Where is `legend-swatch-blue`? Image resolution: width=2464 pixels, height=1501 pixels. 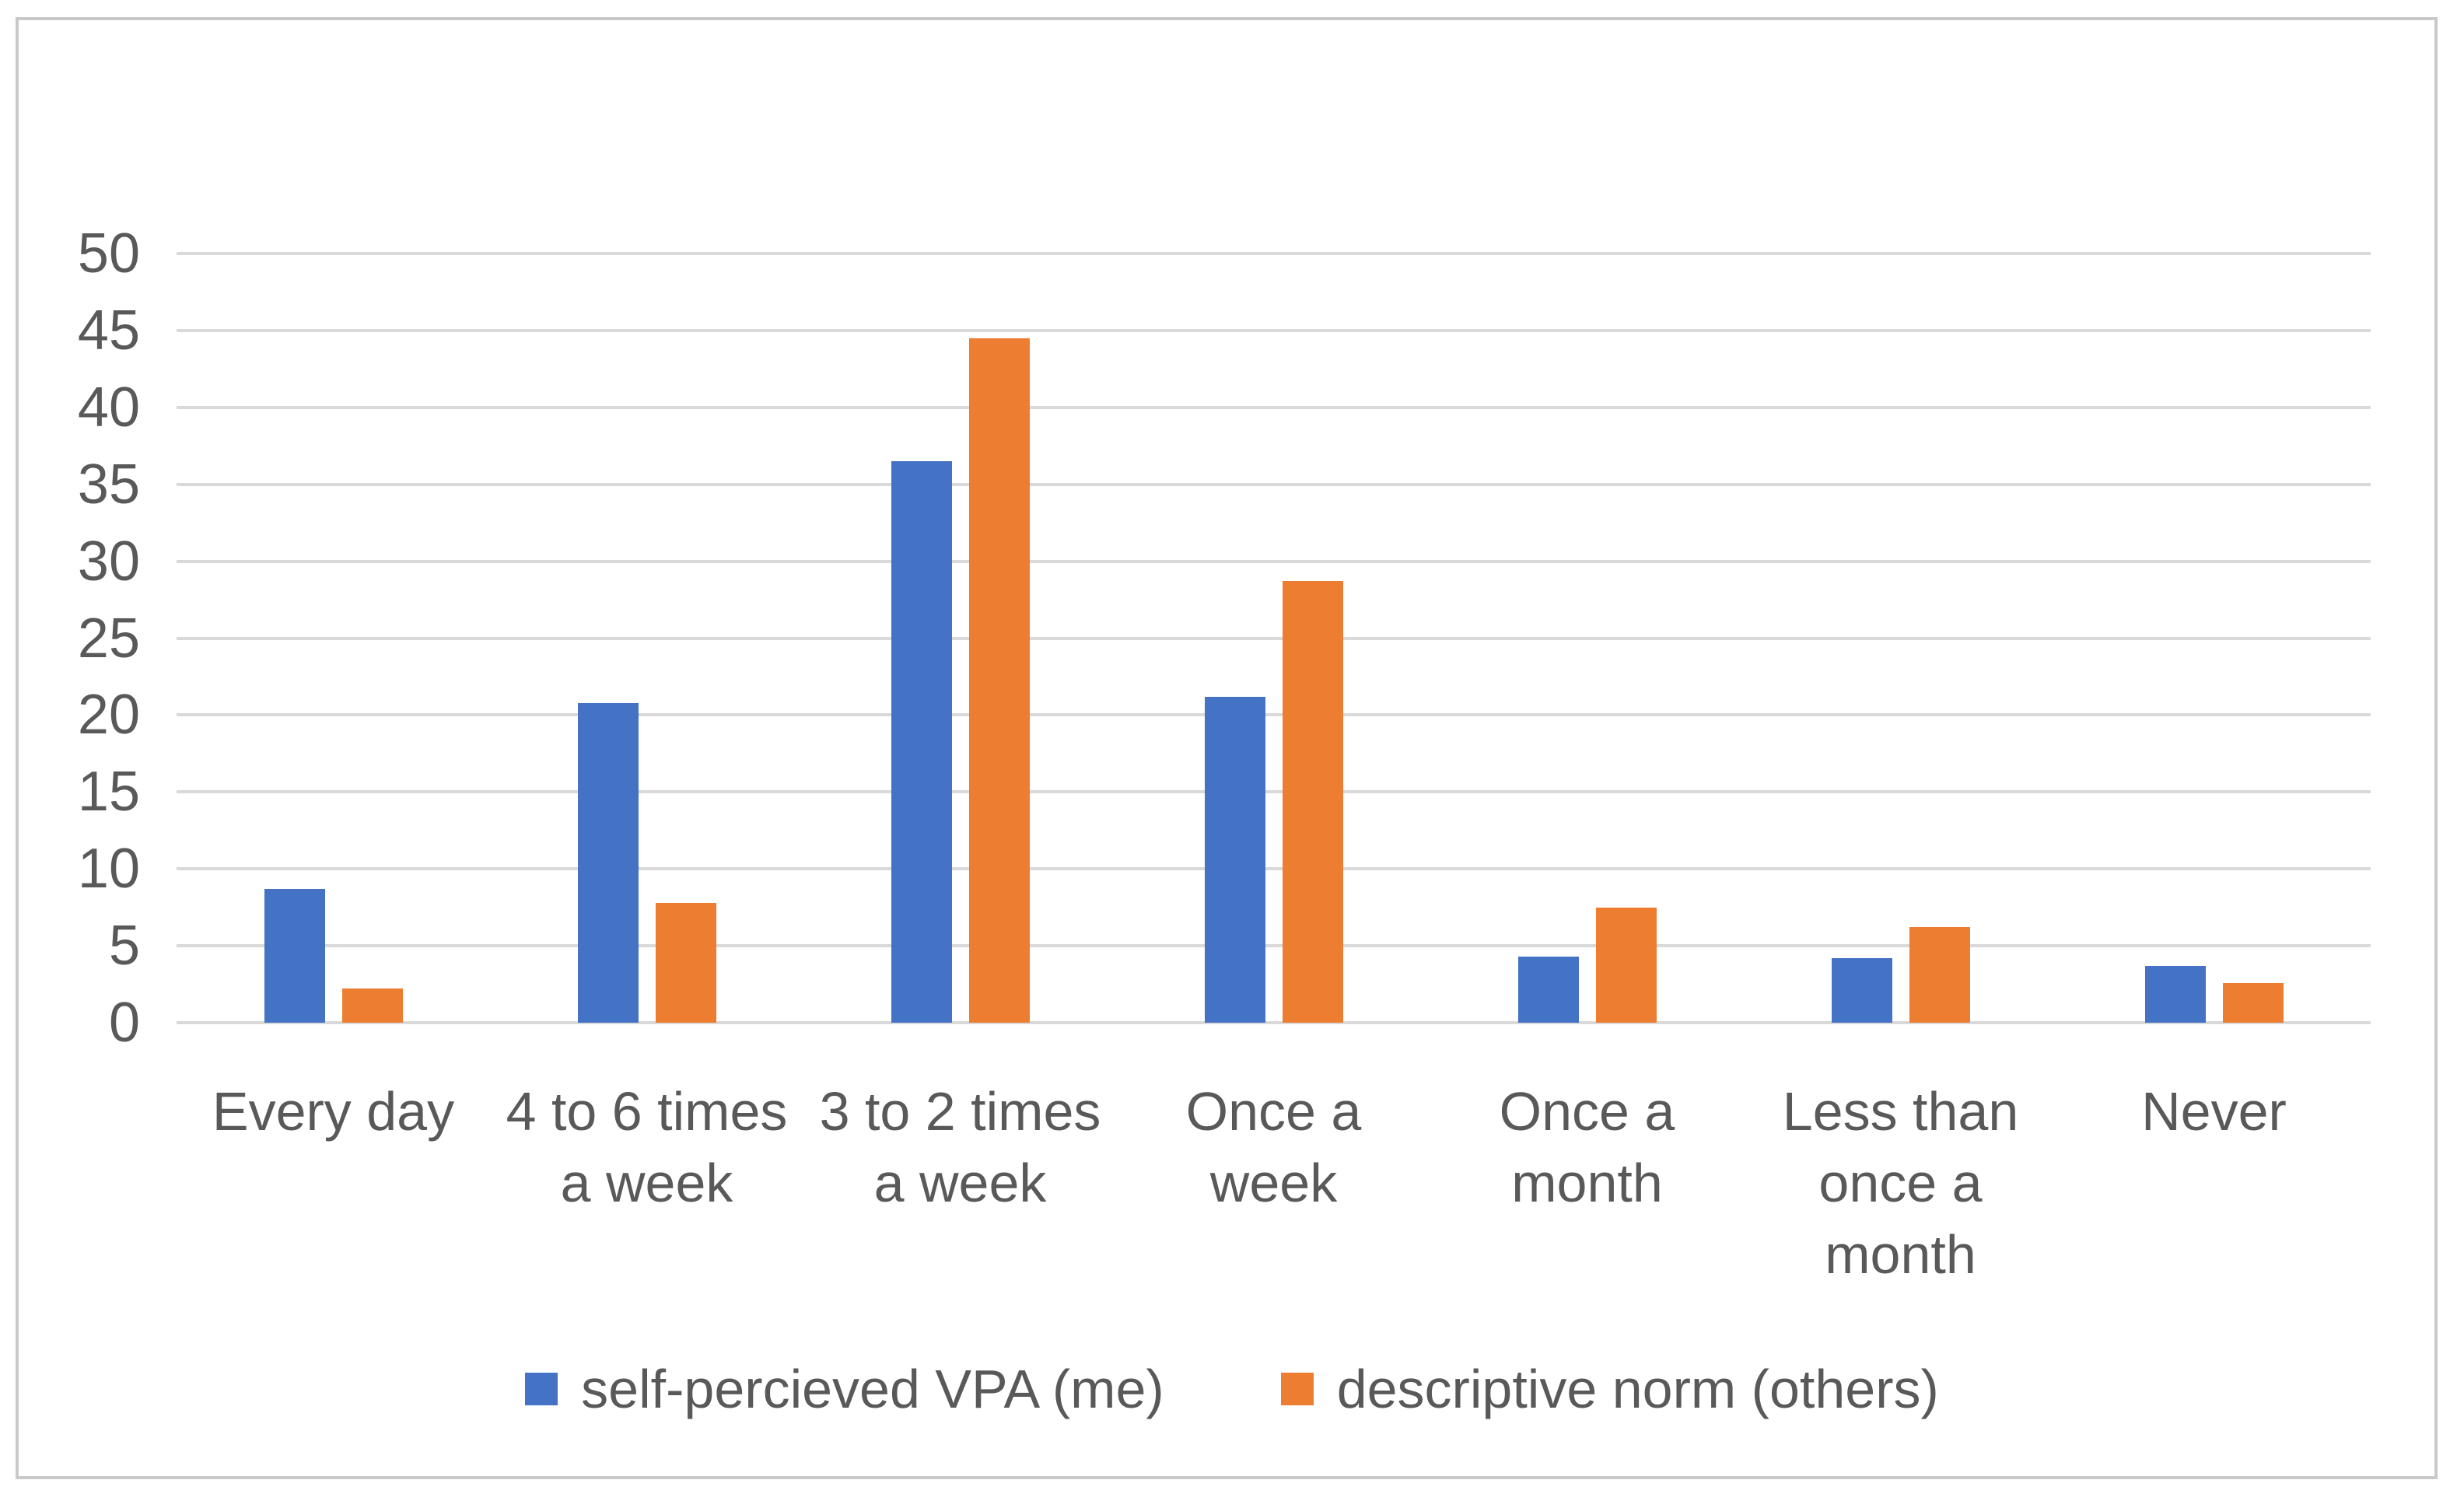
legend-swatch-blue is located at coordinates (542, 1389).